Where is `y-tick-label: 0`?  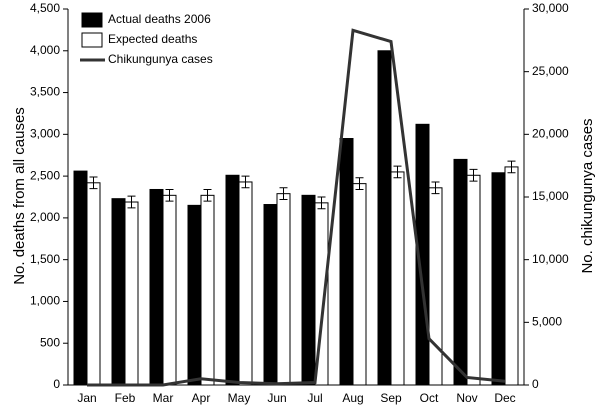
y-tick-label: 0 is located at coordinates (56, 384).